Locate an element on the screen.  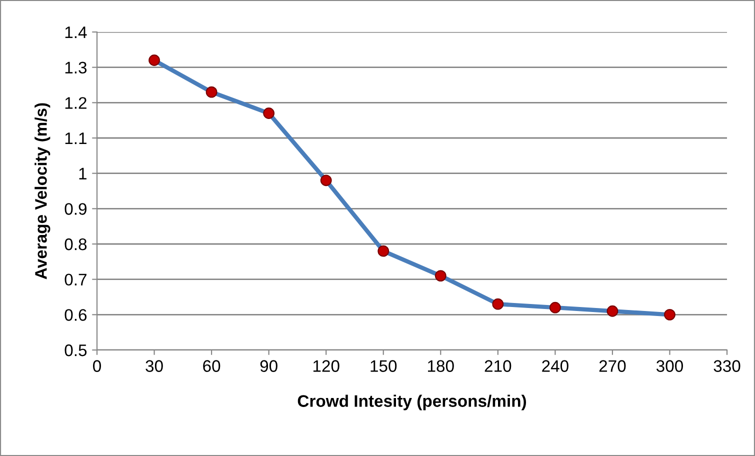
x-tick-label: 330 is located at coordinates (727, 366).